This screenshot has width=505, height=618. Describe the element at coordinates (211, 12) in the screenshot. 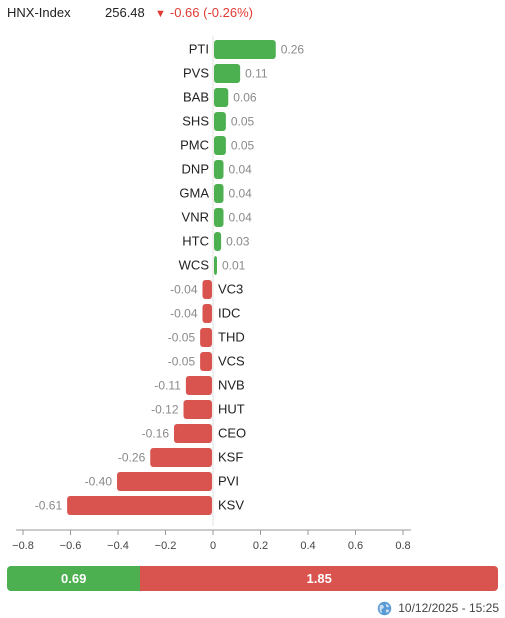

I see `index-change-text: -0.66 (-0.26%)` at that location.